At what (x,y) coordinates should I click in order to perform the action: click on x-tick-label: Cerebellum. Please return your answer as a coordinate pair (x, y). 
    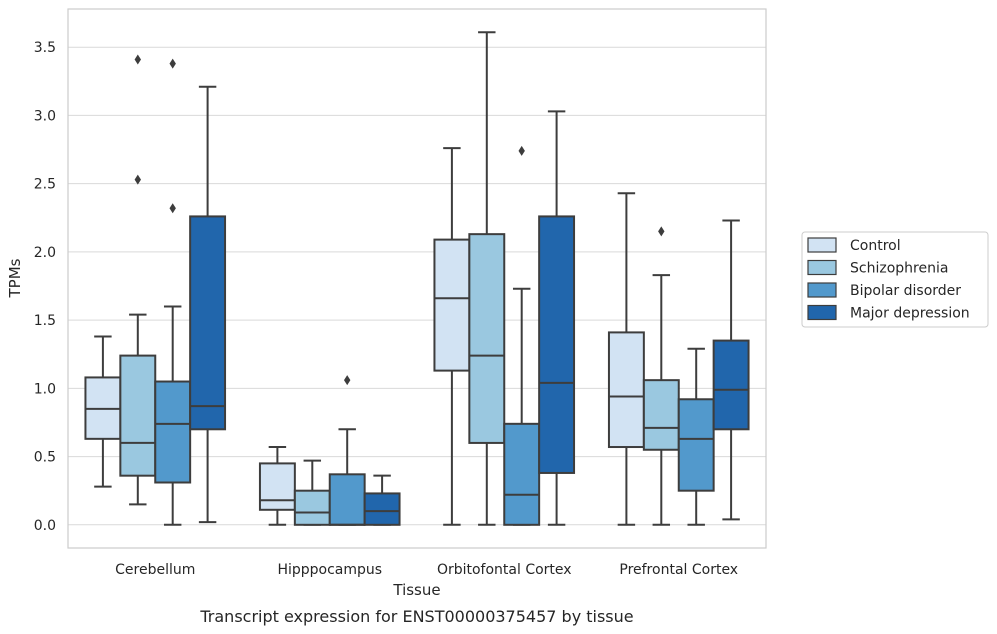
    Looking at the image, I should click on (155, 570).